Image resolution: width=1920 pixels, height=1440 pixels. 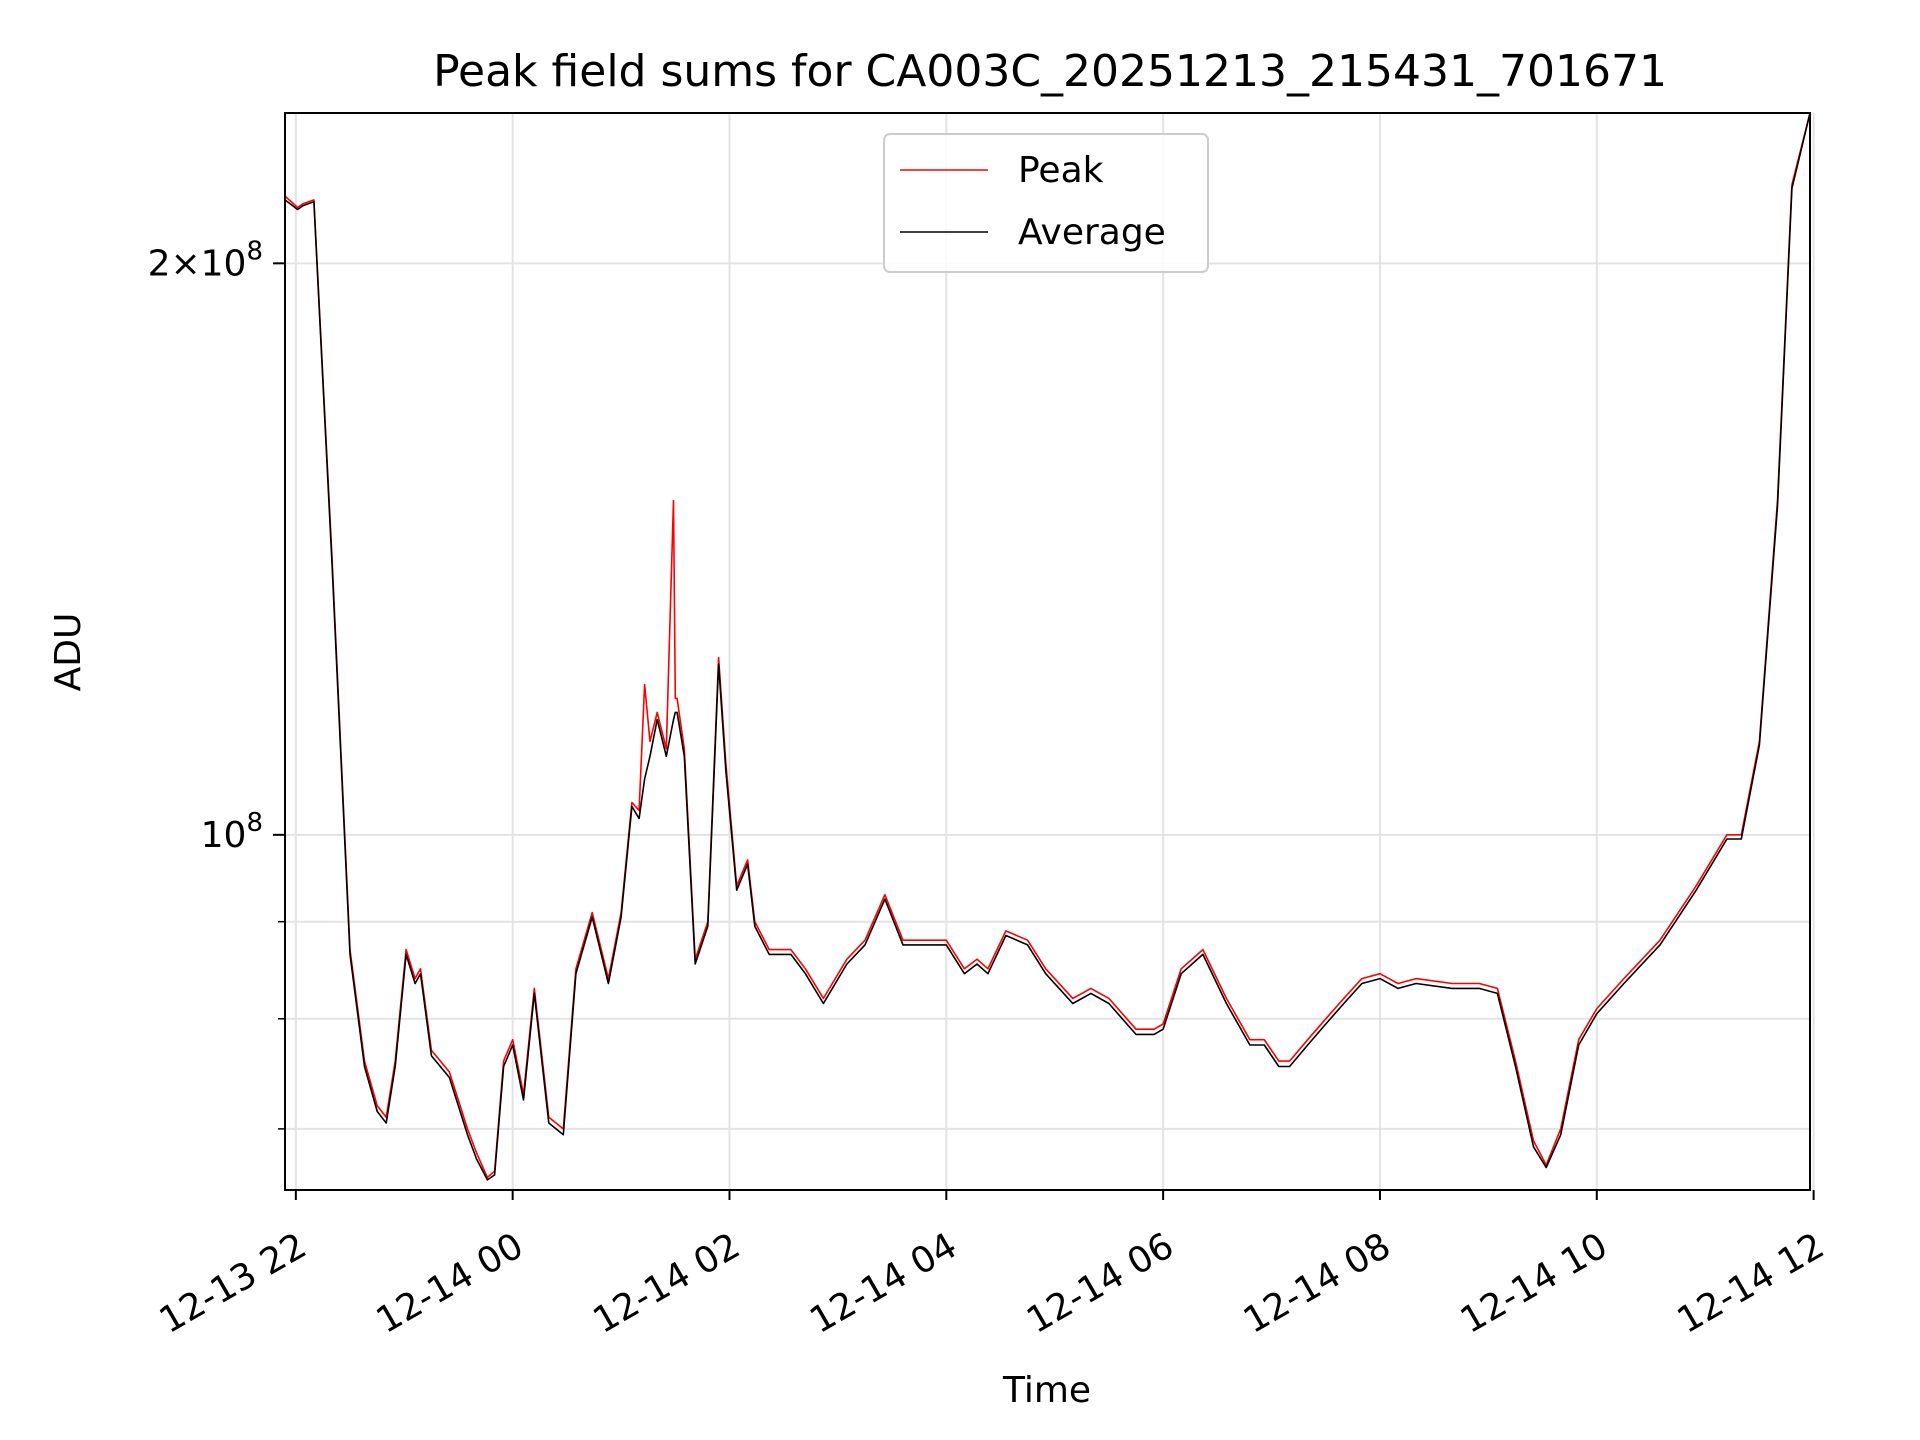 I want to click on legend-peak-label: Peak, so click(x=1061, y=170).